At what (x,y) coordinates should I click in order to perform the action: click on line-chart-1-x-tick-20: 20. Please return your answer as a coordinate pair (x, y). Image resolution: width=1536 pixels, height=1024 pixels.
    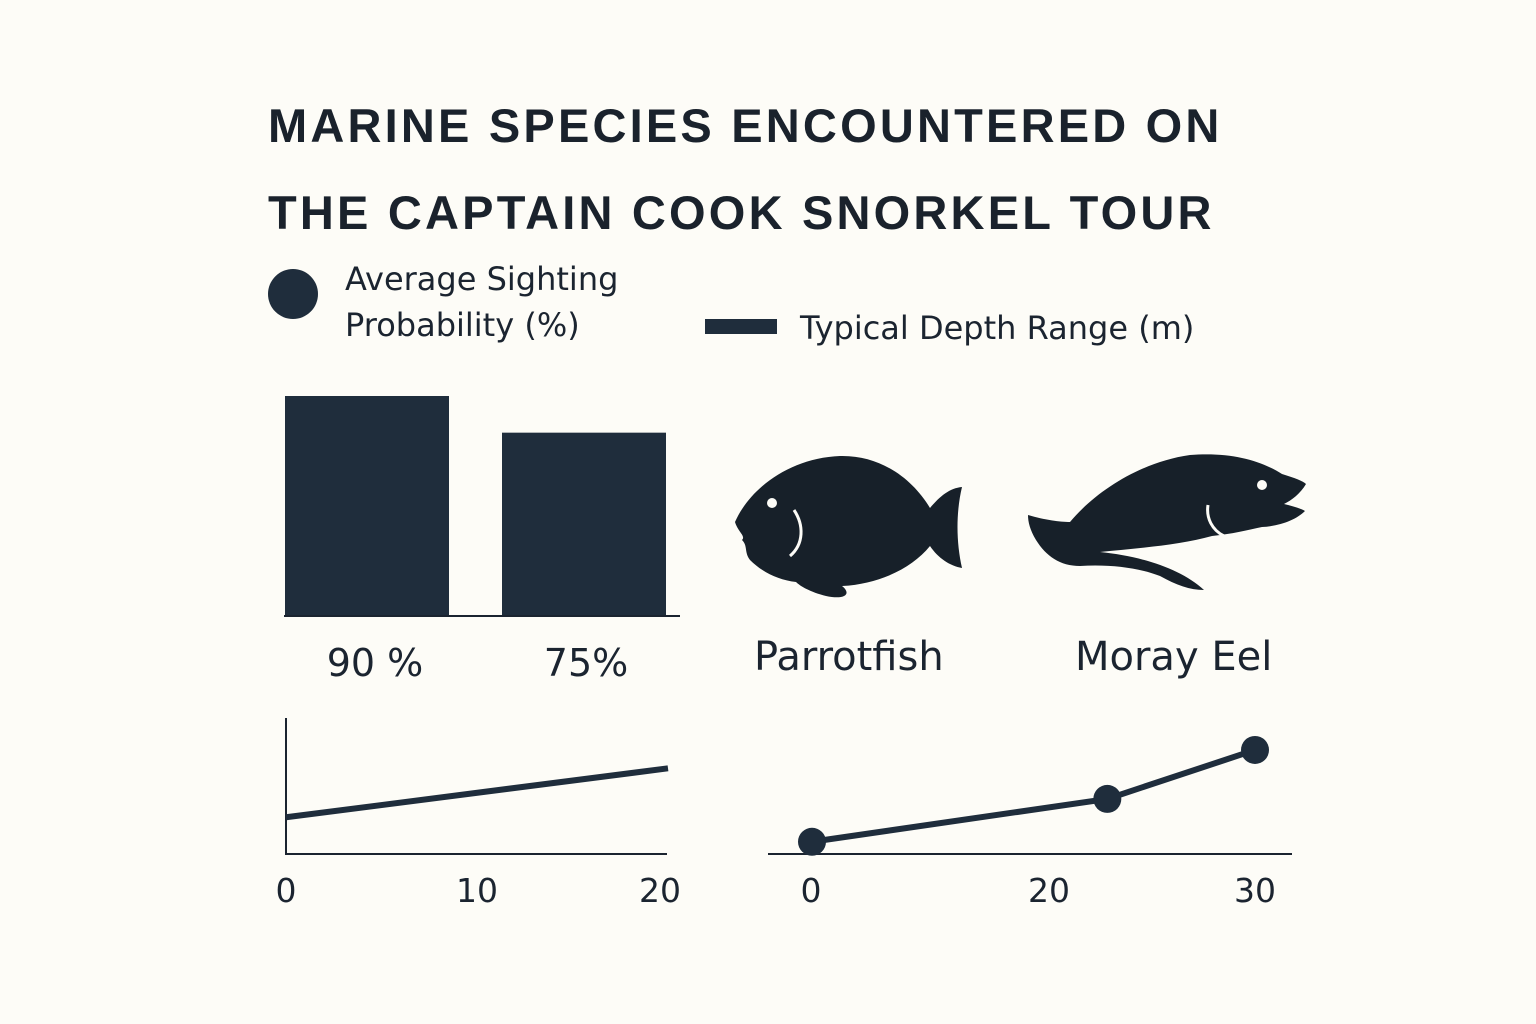
    Looking at the image, I should click on (660, 890).